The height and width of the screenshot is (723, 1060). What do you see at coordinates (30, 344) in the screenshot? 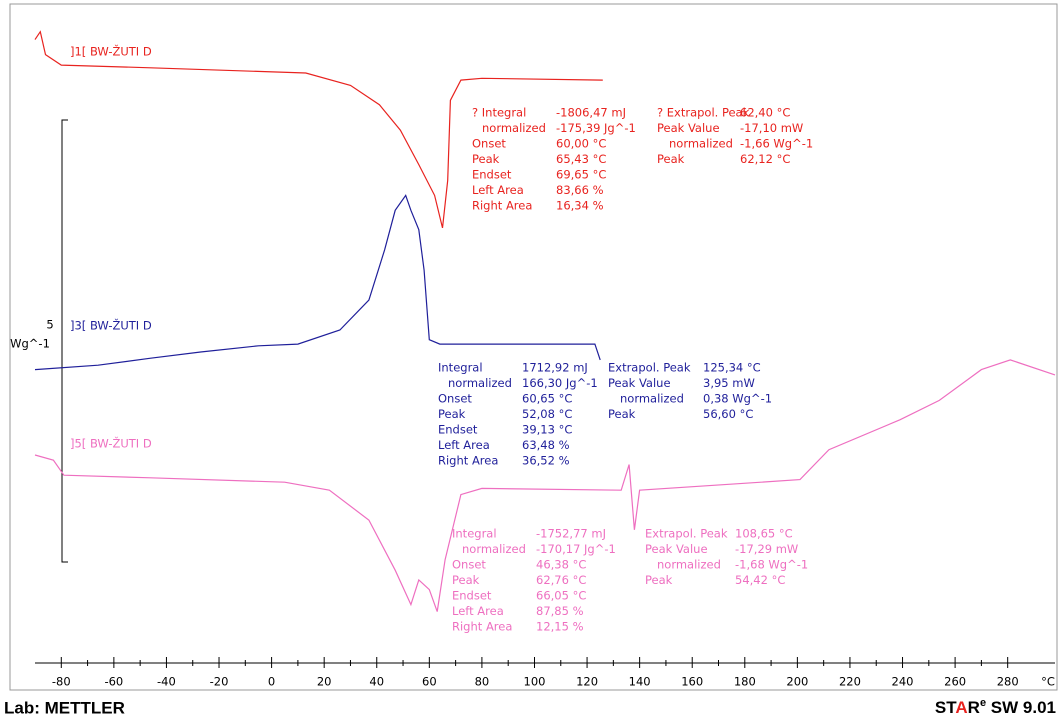
I see `scale-unit: Wg^-1` at bounding box center [30, 344].